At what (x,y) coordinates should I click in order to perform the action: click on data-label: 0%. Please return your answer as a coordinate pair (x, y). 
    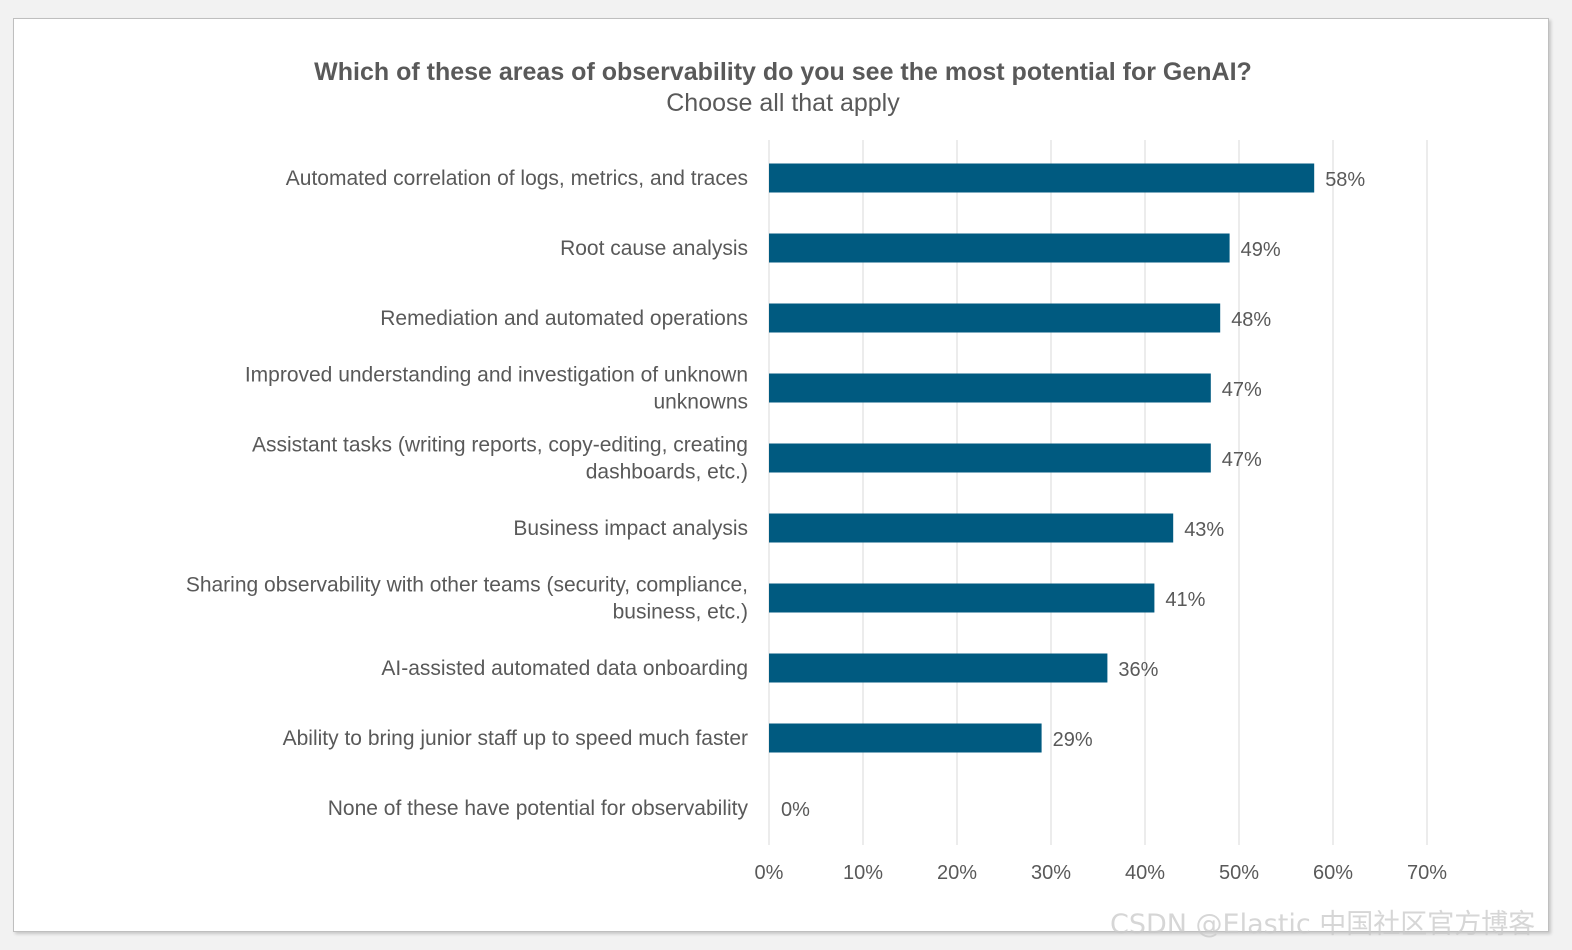
    Looking at the image, I should click on (795, 810).